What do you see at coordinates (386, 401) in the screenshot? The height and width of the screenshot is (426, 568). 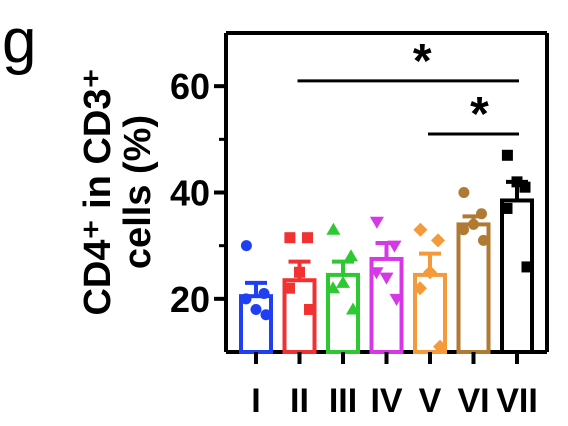 I see `x-tick-label-IV: IV` at bounding box center [386, 401].